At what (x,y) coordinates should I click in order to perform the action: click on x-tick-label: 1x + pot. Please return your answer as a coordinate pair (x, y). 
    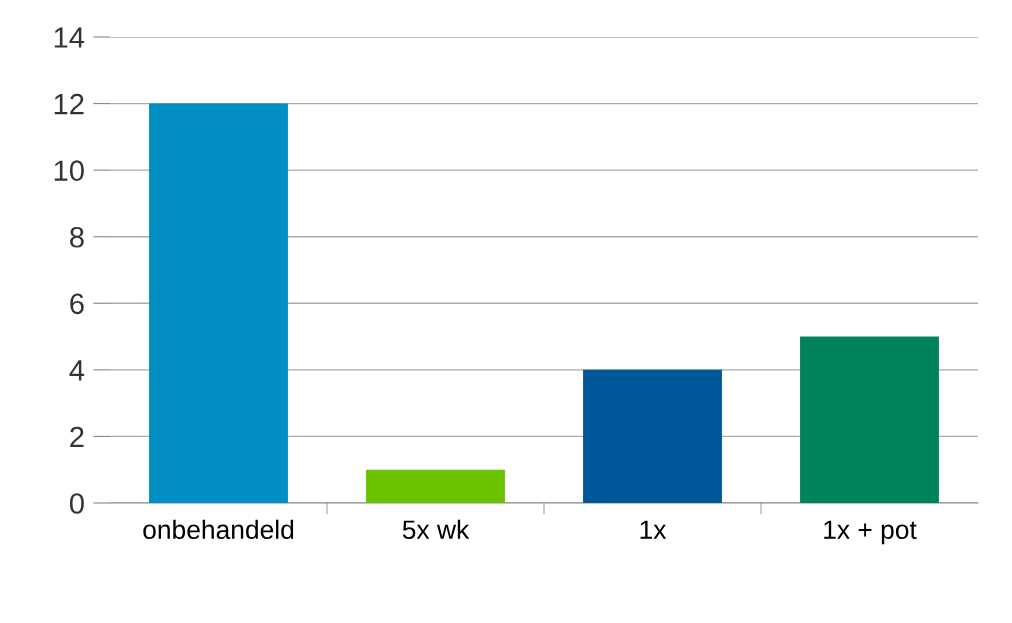
    Looking at the image, I should click on (870, 532).